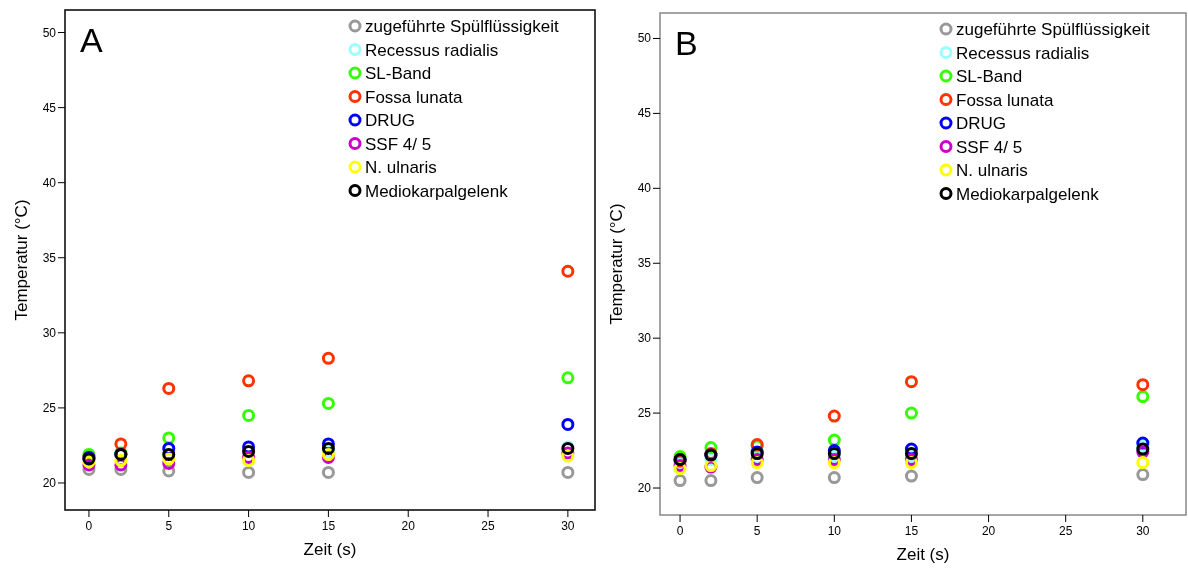  What do you see at coordinates (91, 40) in the screenshot?
I see `chart-title: A` at bounding box center [91, 40].